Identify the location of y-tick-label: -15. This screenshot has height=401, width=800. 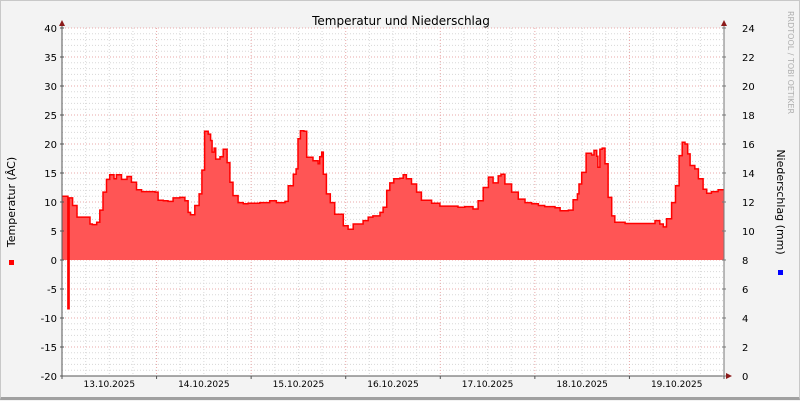
(49, 348).